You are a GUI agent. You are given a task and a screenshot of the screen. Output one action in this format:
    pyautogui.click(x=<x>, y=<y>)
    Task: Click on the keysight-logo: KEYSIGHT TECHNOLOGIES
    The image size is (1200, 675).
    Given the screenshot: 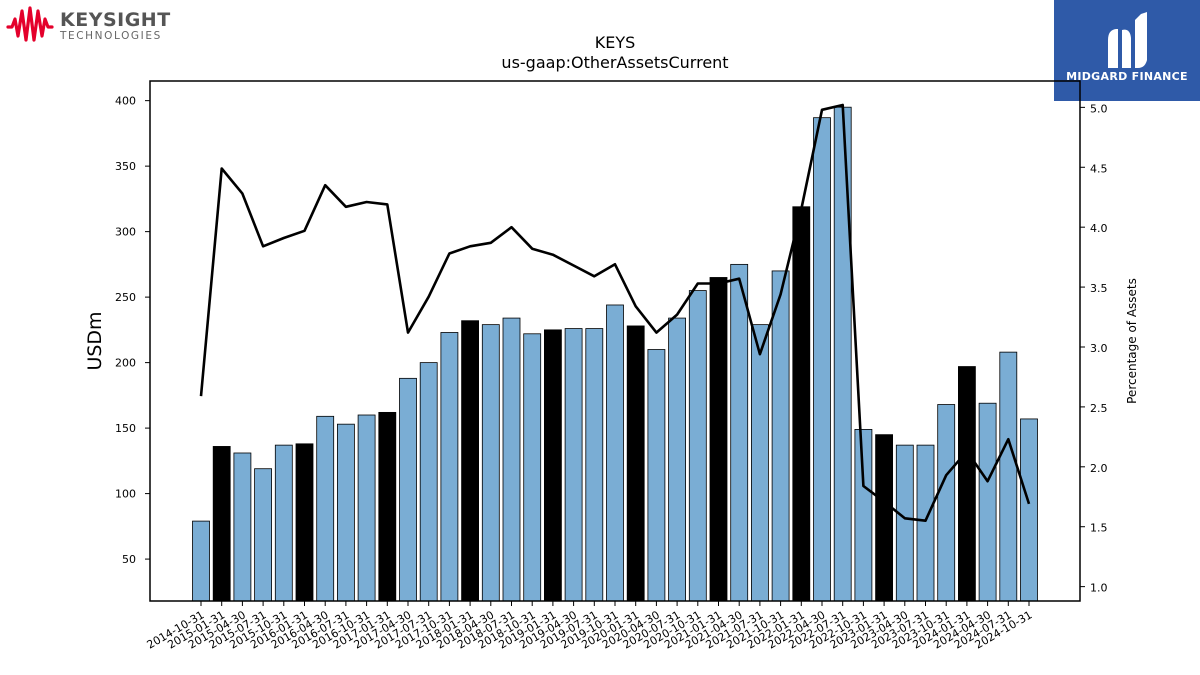 What is the action you would take?
    pyautogui.click(x=88, y=24)
    